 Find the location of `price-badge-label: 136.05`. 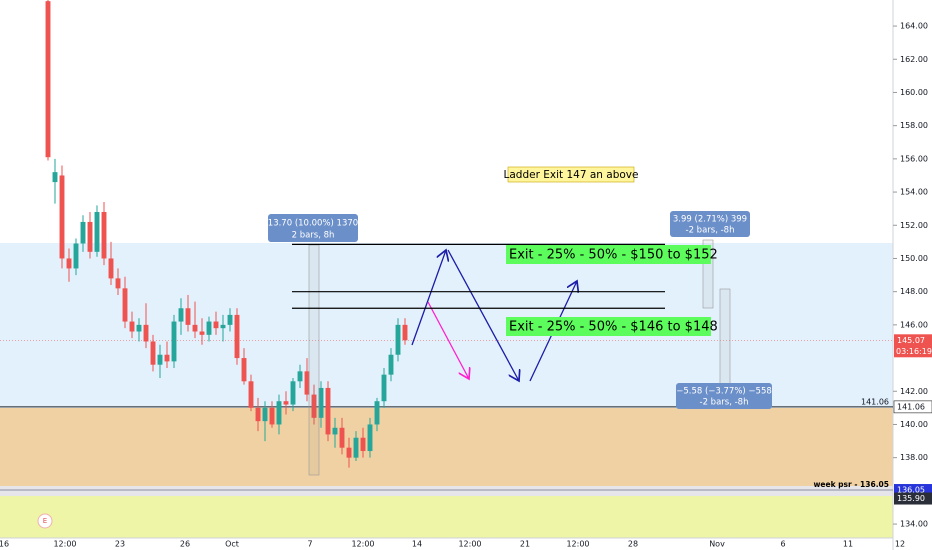

price-badge-label: 136.05 is located at coordinates (911, 490).